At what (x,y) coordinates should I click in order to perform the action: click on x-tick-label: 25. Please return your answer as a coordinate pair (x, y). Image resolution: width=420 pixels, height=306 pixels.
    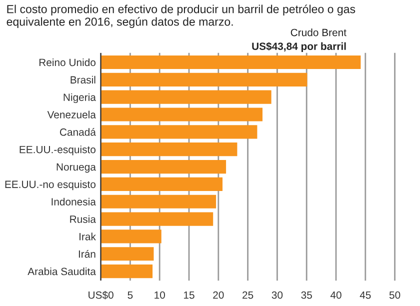
    Looking at the image, I should click on (248, 295).